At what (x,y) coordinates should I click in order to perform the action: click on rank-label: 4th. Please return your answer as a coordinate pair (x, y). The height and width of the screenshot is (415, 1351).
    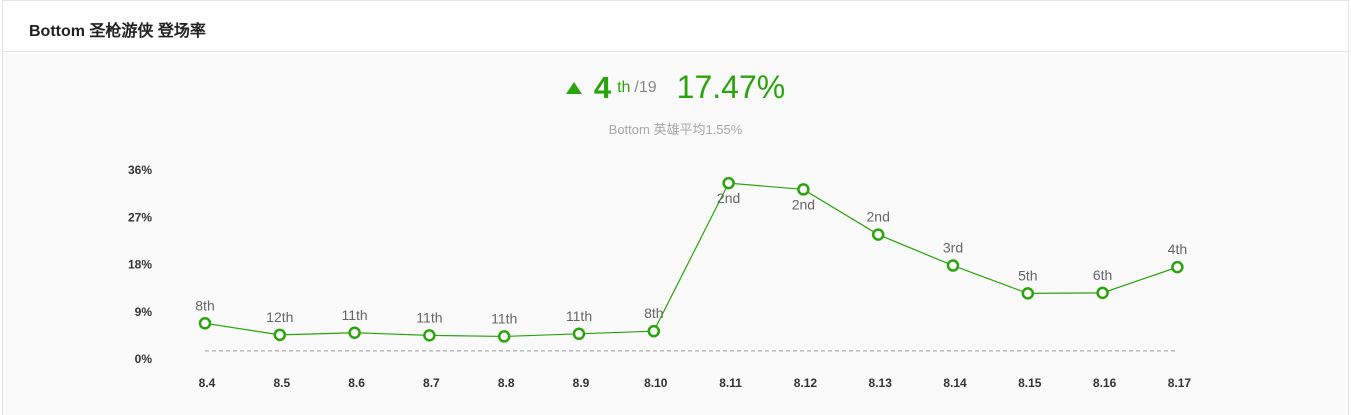
    Looking at the image, I should click on (1177, 249).